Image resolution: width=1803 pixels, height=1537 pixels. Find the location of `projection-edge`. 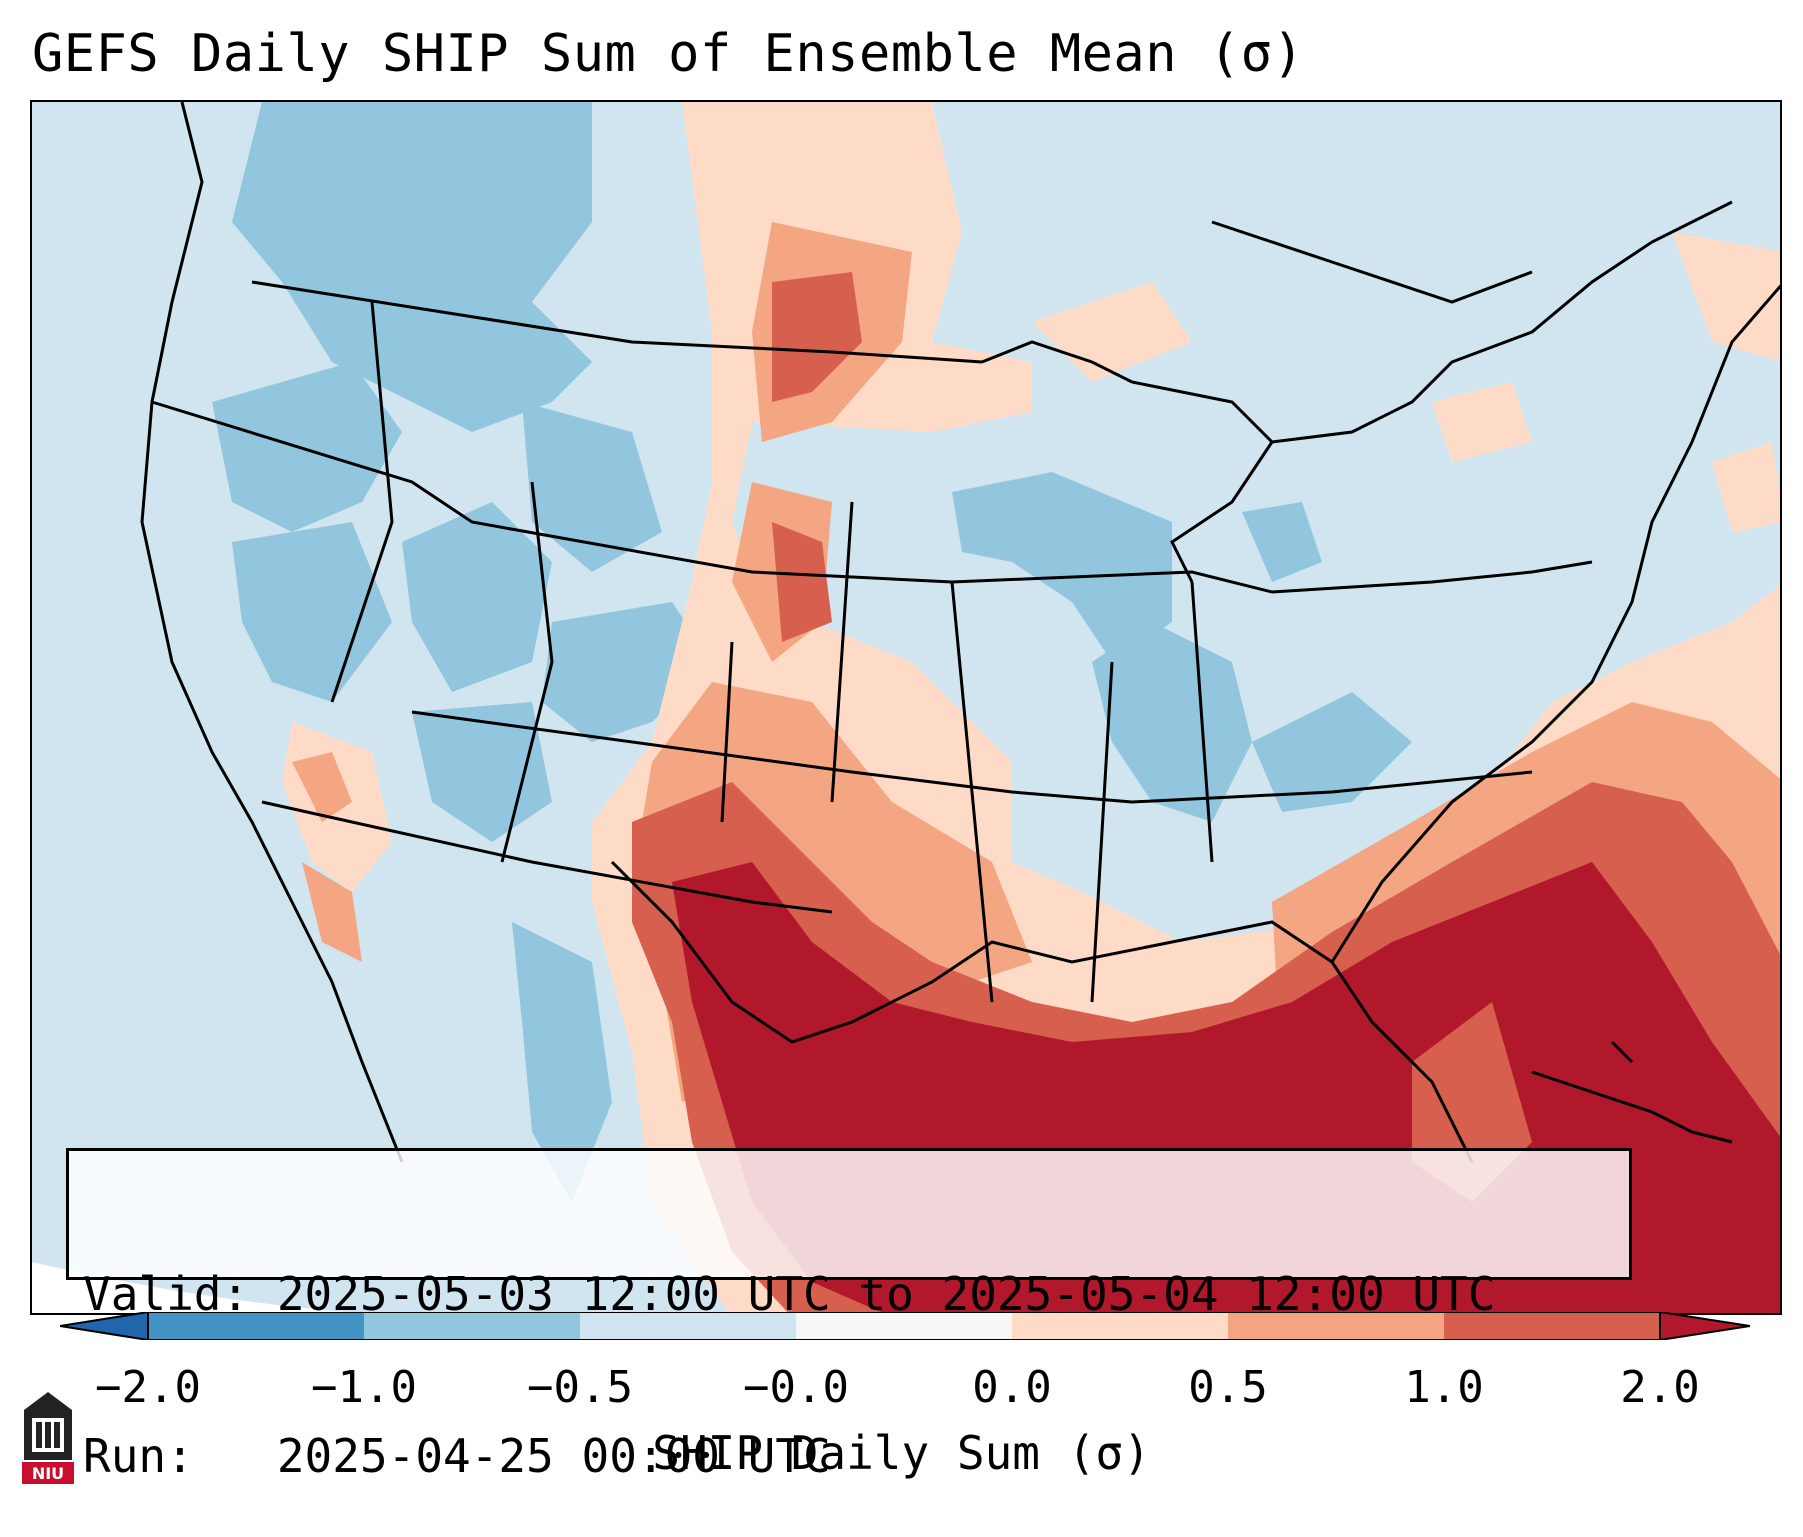

projection-edge is located at coordinates (195, 1287).